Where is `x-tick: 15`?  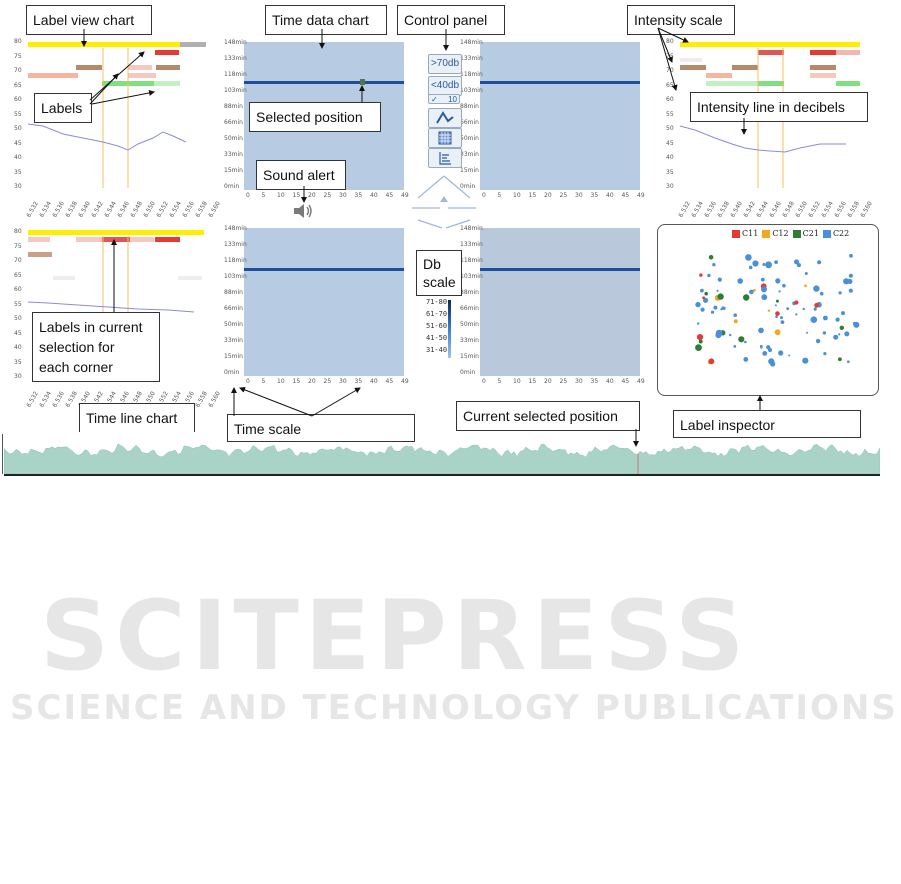
x-tick: 15 is located at coordinates (296, 195).